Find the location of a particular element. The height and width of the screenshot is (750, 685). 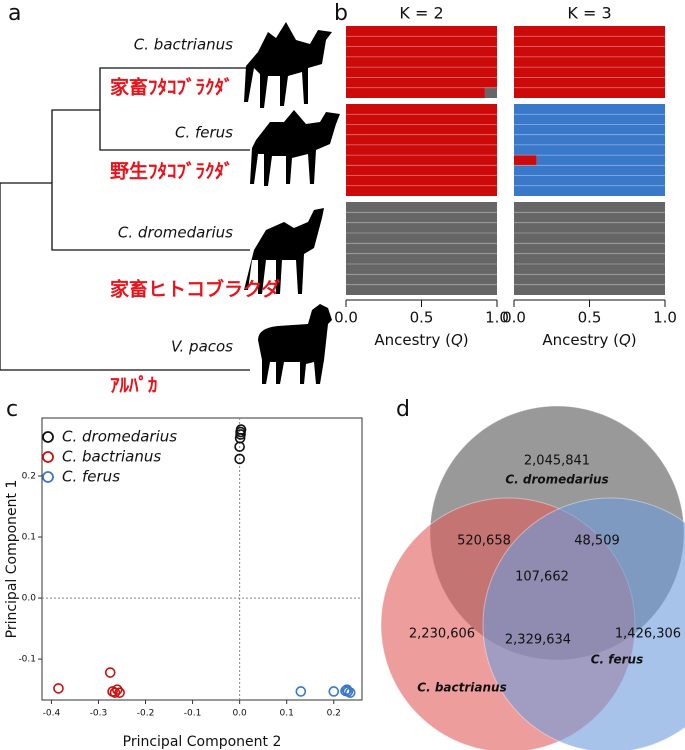

venn-count: 107,662 is located at coordinates (542, 577).